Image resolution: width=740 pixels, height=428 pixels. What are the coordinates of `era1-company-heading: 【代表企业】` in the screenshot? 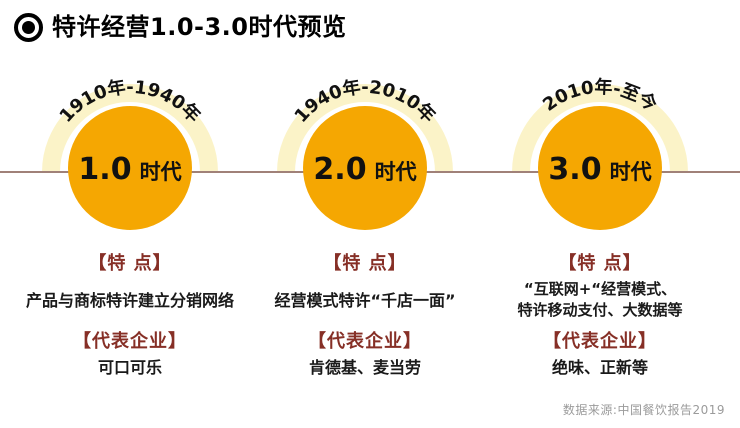 It's located at (130, 341).